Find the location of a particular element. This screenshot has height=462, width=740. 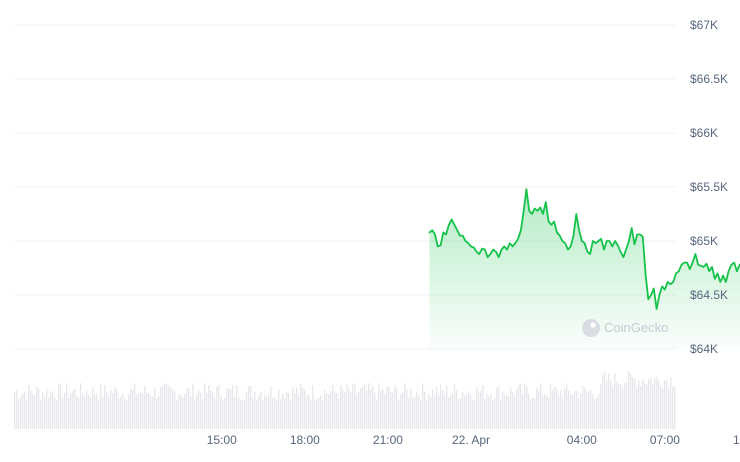

volume-bars is located at coordinates (345, 400).